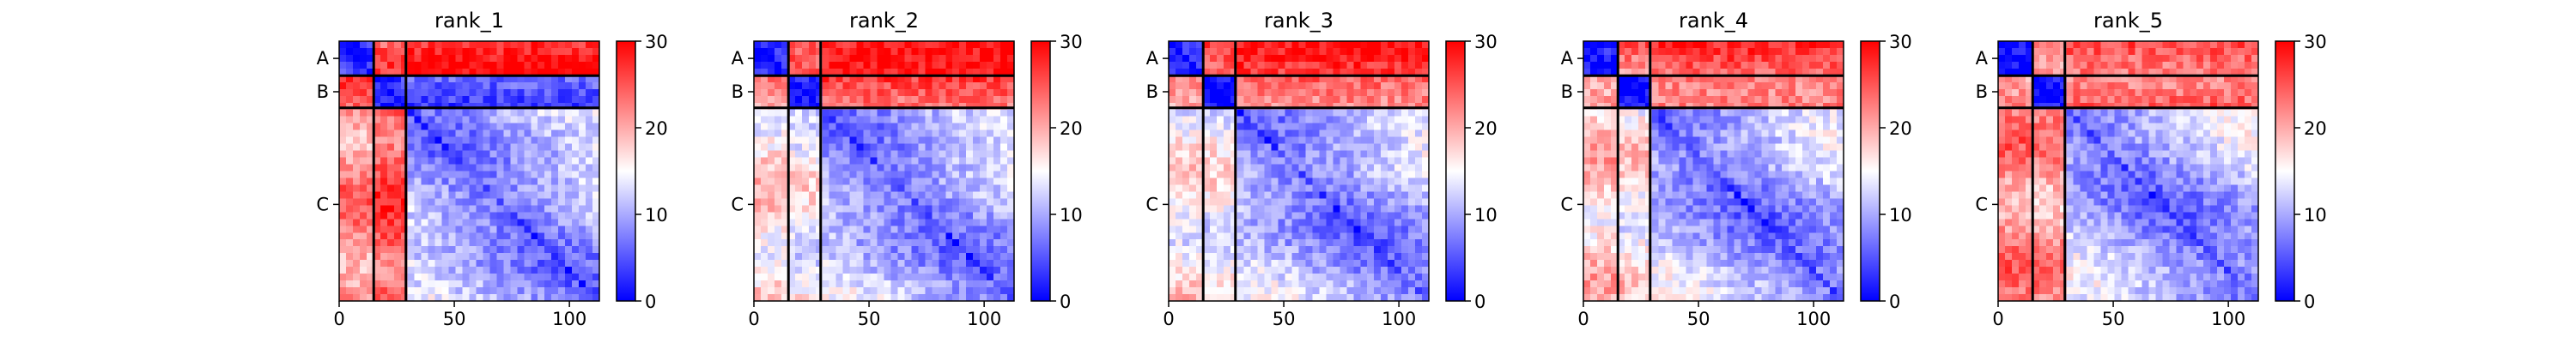  I want to click on pae-panel-1: rank_1 0 50 100 AB C 0 10 20 30, so click(492, 169).